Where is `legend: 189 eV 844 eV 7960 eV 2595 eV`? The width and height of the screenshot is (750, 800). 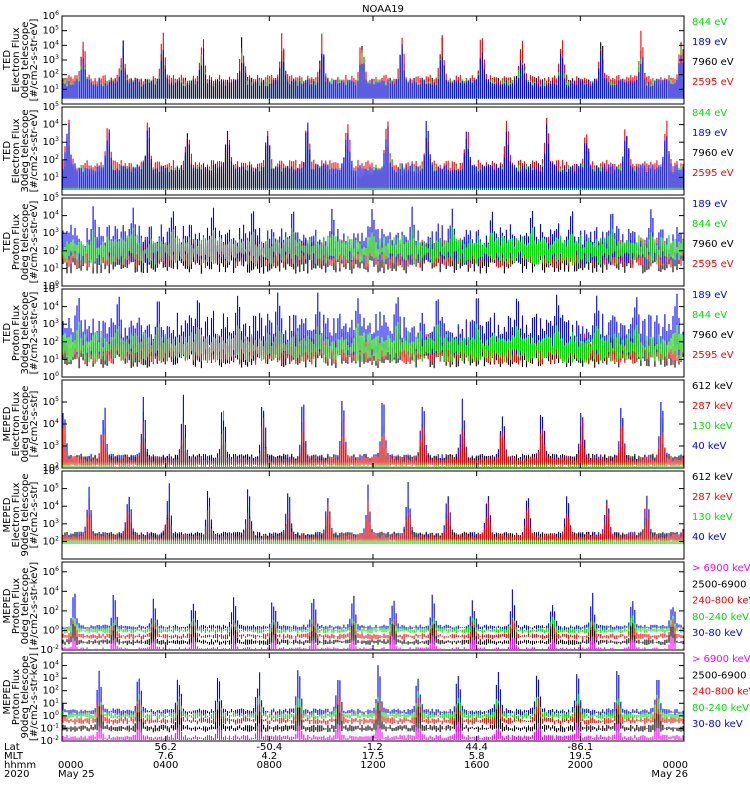
legend: 189 eV 844 eV 7960 eV 2595 eV is located at coordinates (713, 325).